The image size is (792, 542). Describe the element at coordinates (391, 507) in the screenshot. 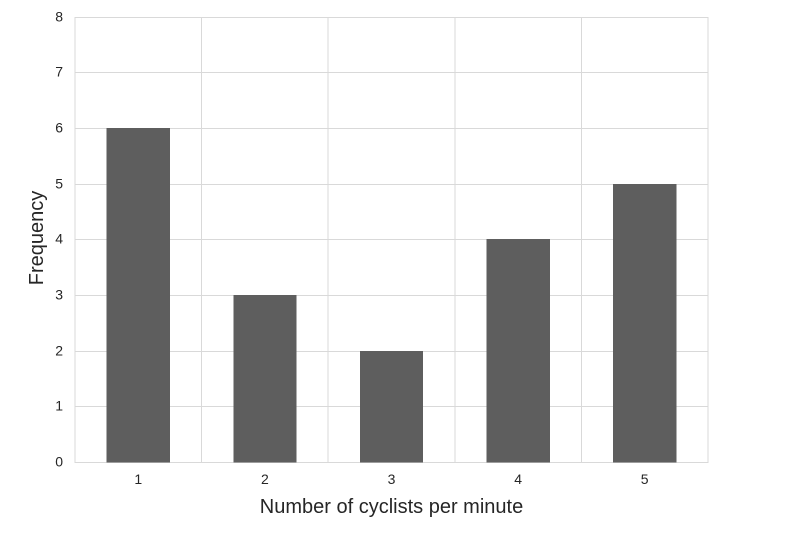

I see `svg-text: Number of cyclists per minute` at that location.